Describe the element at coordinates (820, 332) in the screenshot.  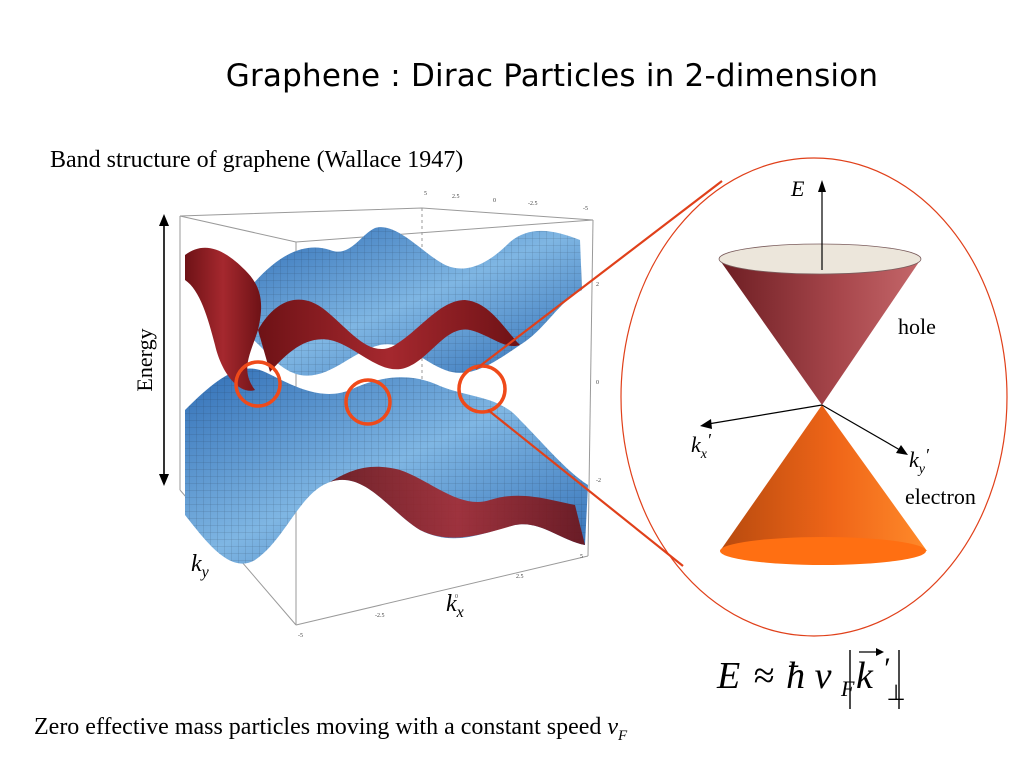
I see `hole-cone` at that location.